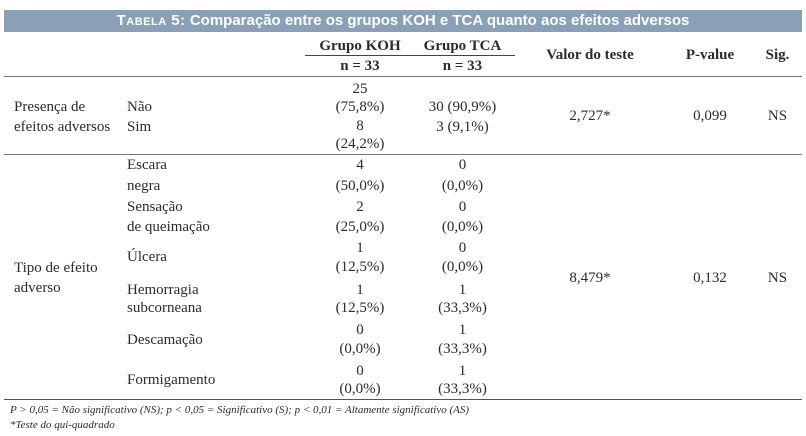  Describe the element at coordinates (360, 126) in the screenshot. I see `koh-count: 8` at that location.